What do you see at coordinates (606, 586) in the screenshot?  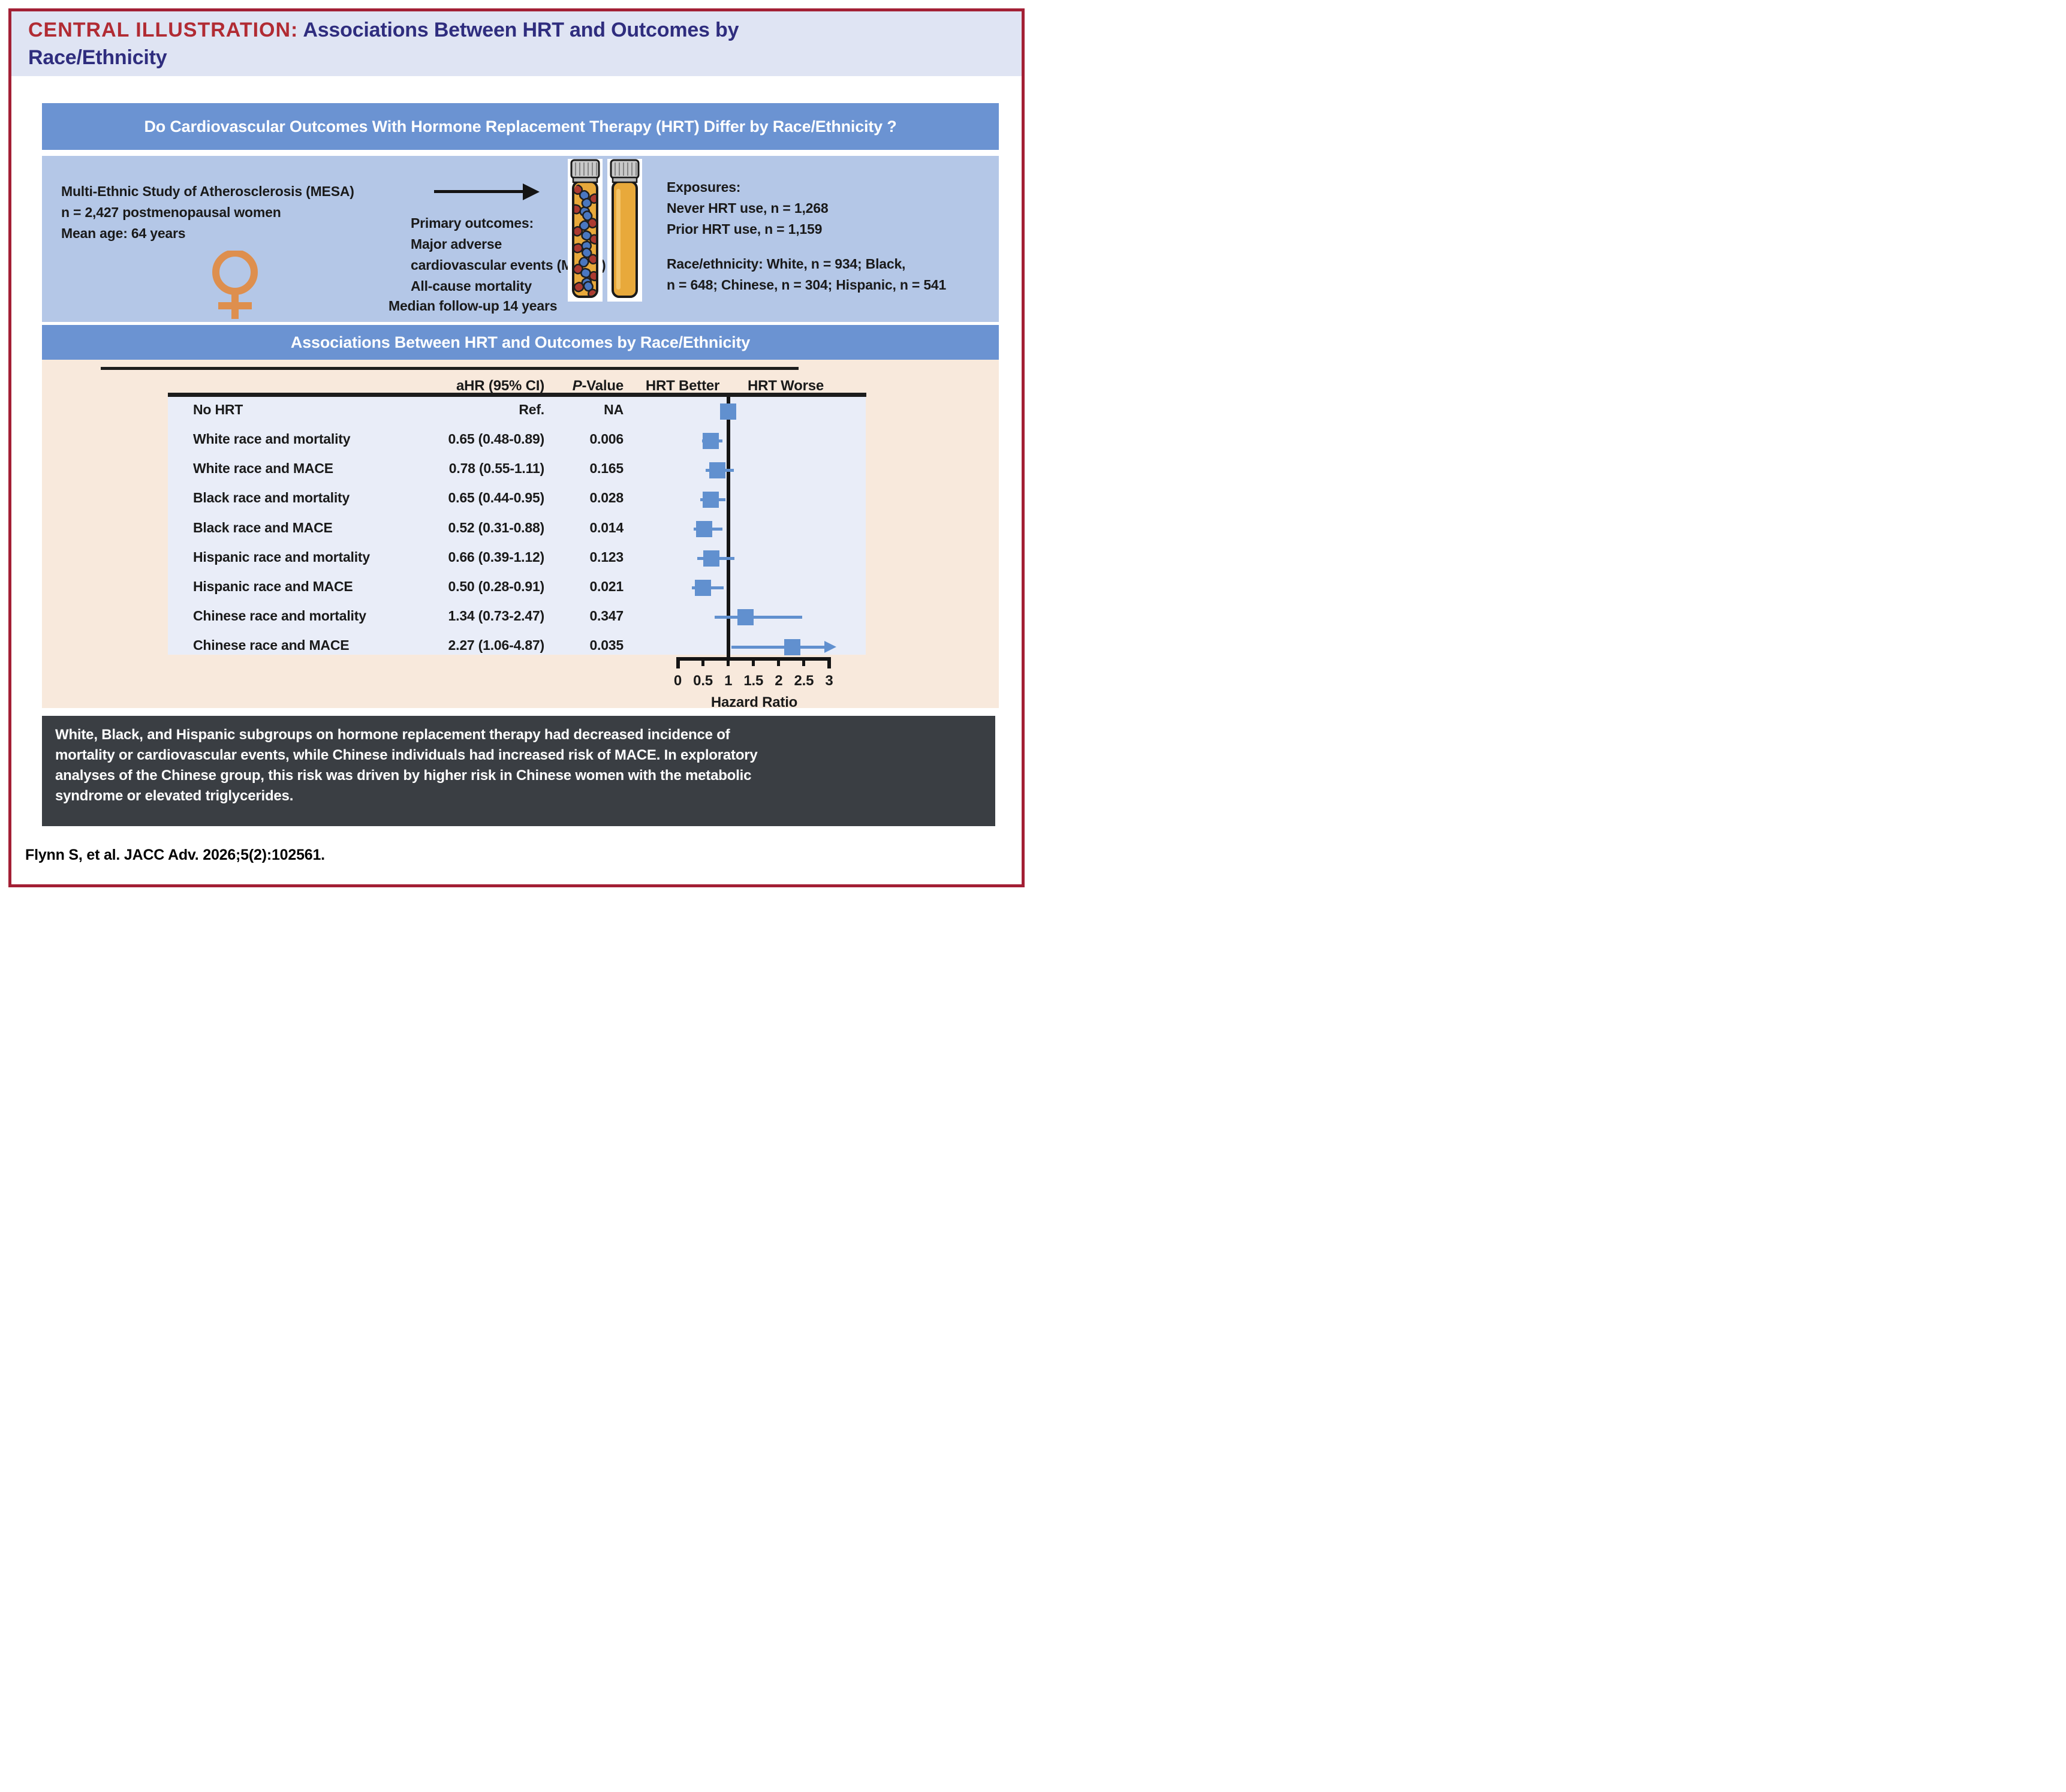 I see `forest-row-pvalue: 0.021` at bounding box center [606, 586].